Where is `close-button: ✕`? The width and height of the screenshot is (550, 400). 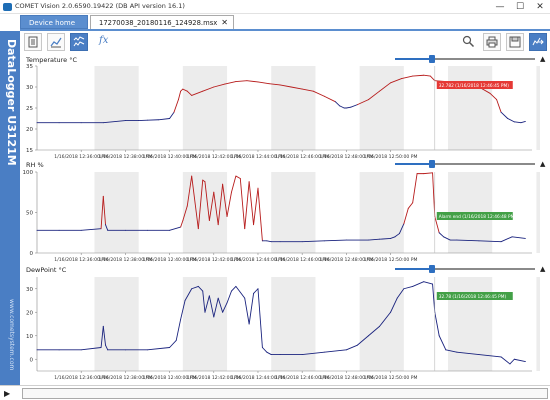
close-button: ✕ is located at coordinates (540, 7).